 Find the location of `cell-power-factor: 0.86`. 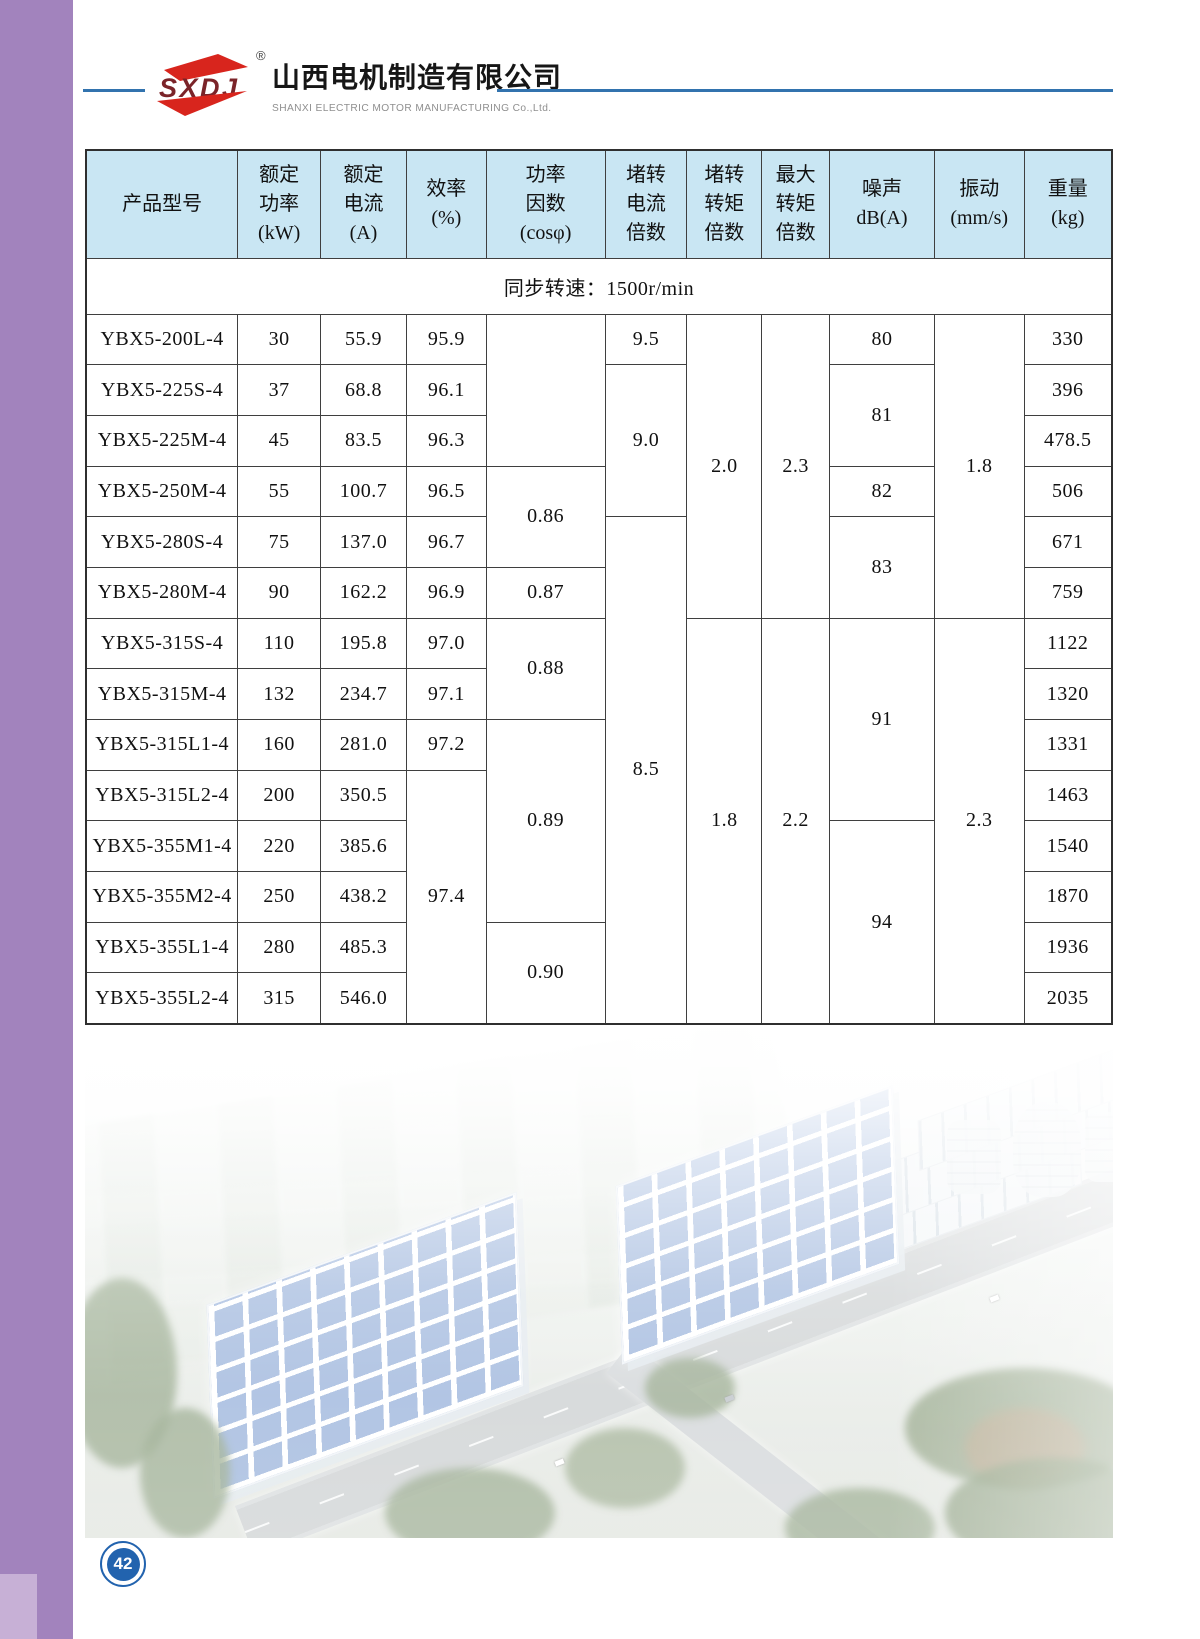

cell-power-factor: 0.86 is located at coordinates (545, 516).